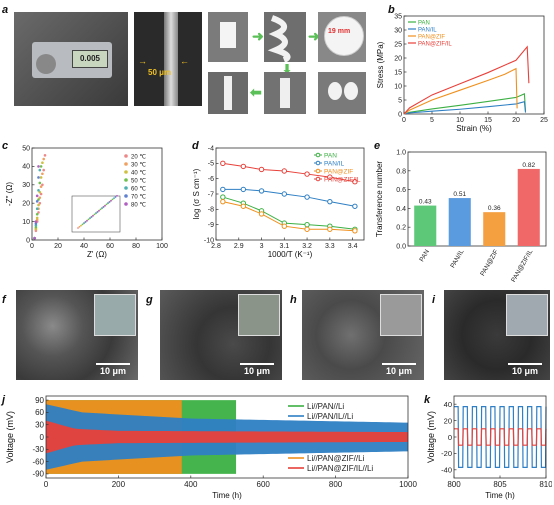 The image size is (554, 505). I want to click on y-tick-label: 10, so click(26, 222).